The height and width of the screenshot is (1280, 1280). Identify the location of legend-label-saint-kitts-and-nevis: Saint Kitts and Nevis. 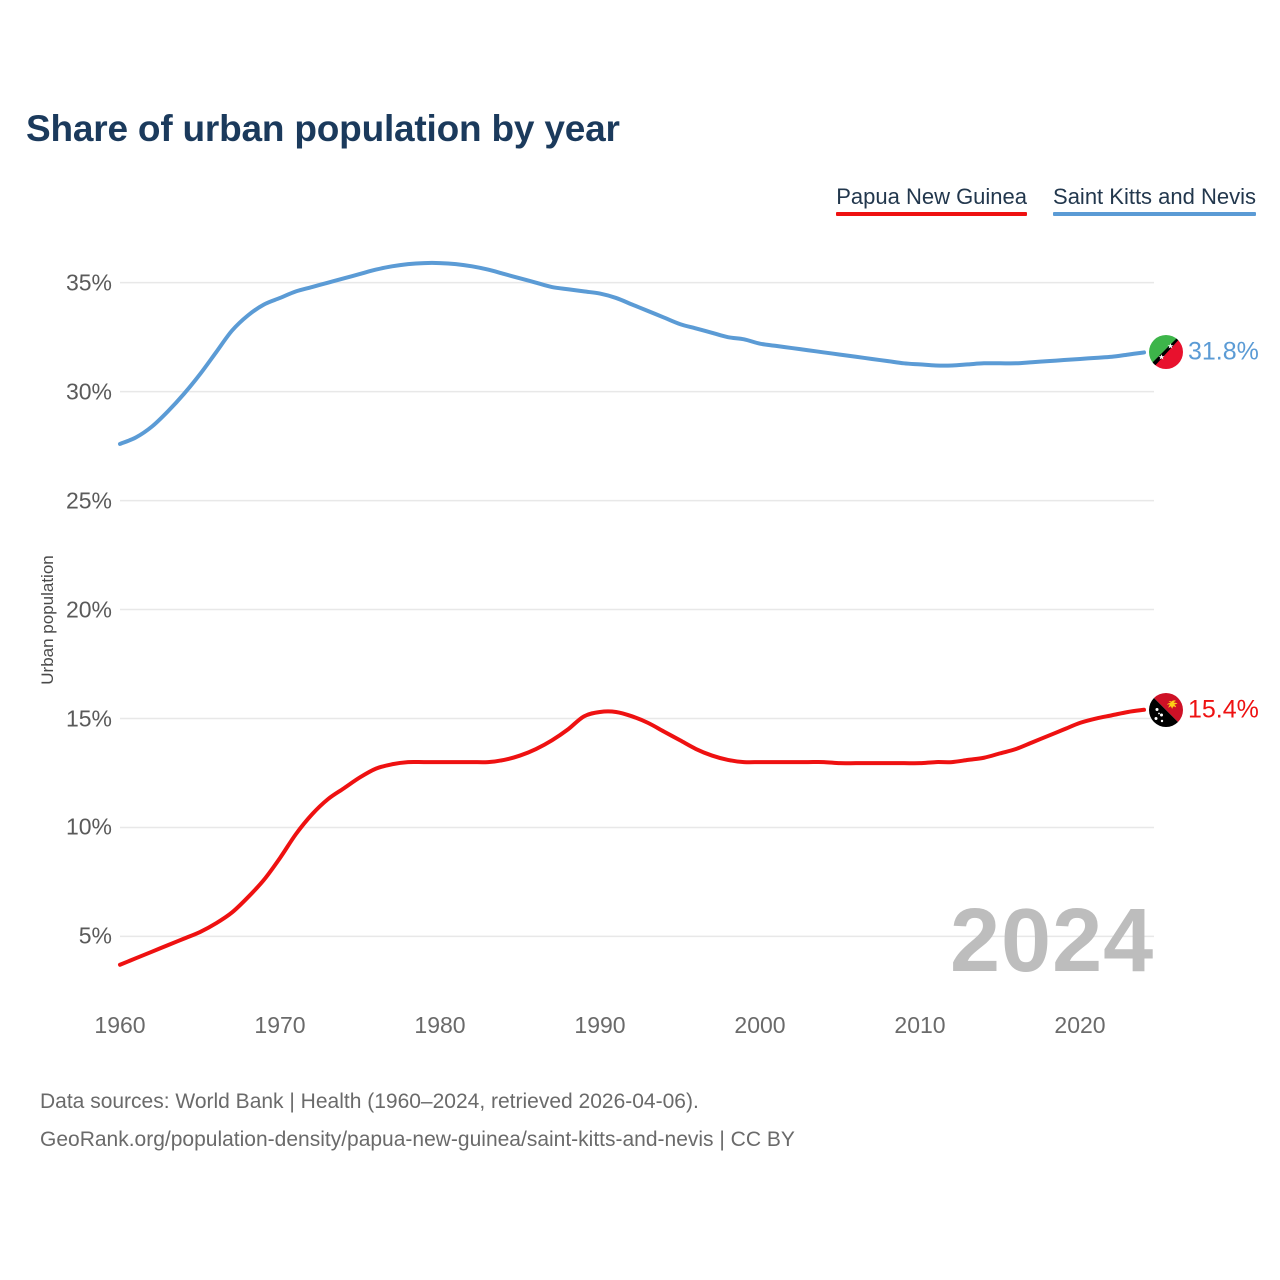
(1154, 196).